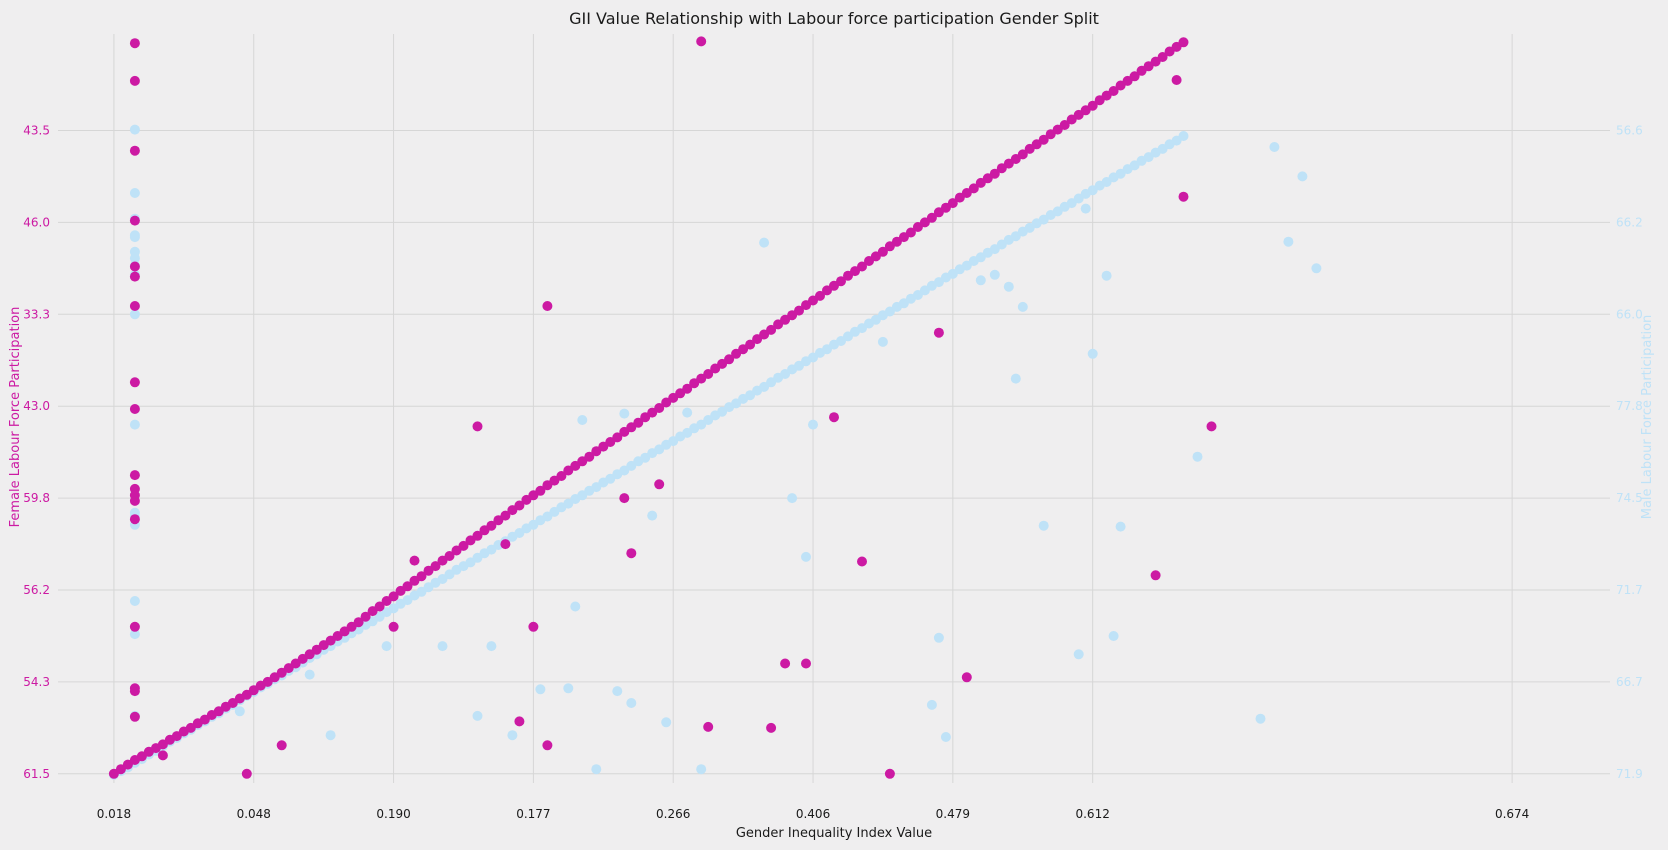 This screenshot has width=1668, height=850. I want to click on left-y-axis-label: Female Labour Force Participation, so click(15, 417).